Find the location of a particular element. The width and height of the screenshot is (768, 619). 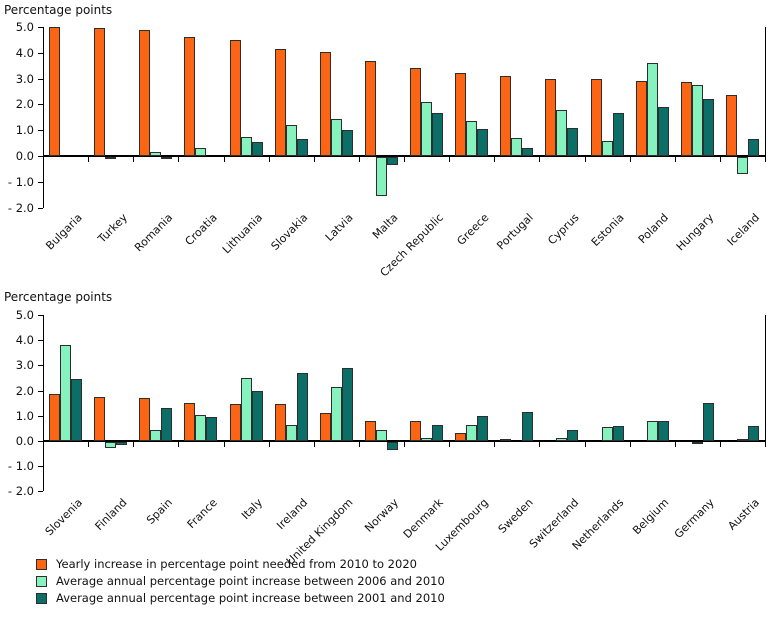

y-tick-label: 0.0 is located at coordinates (24, 156).